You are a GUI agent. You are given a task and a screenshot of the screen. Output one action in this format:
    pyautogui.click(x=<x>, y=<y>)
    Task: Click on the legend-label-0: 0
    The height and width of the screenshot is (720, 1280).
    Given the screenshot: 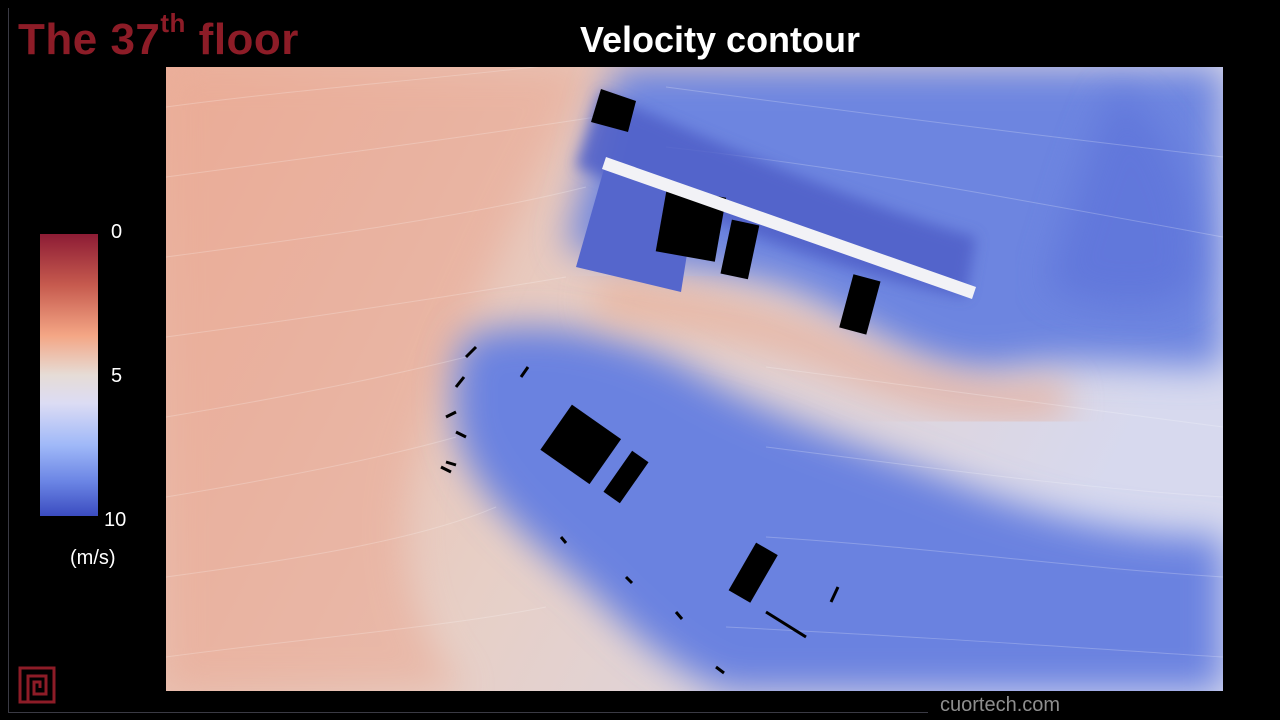 What is the action you would take?
    pyautogui.click(x=117, y=232)
    